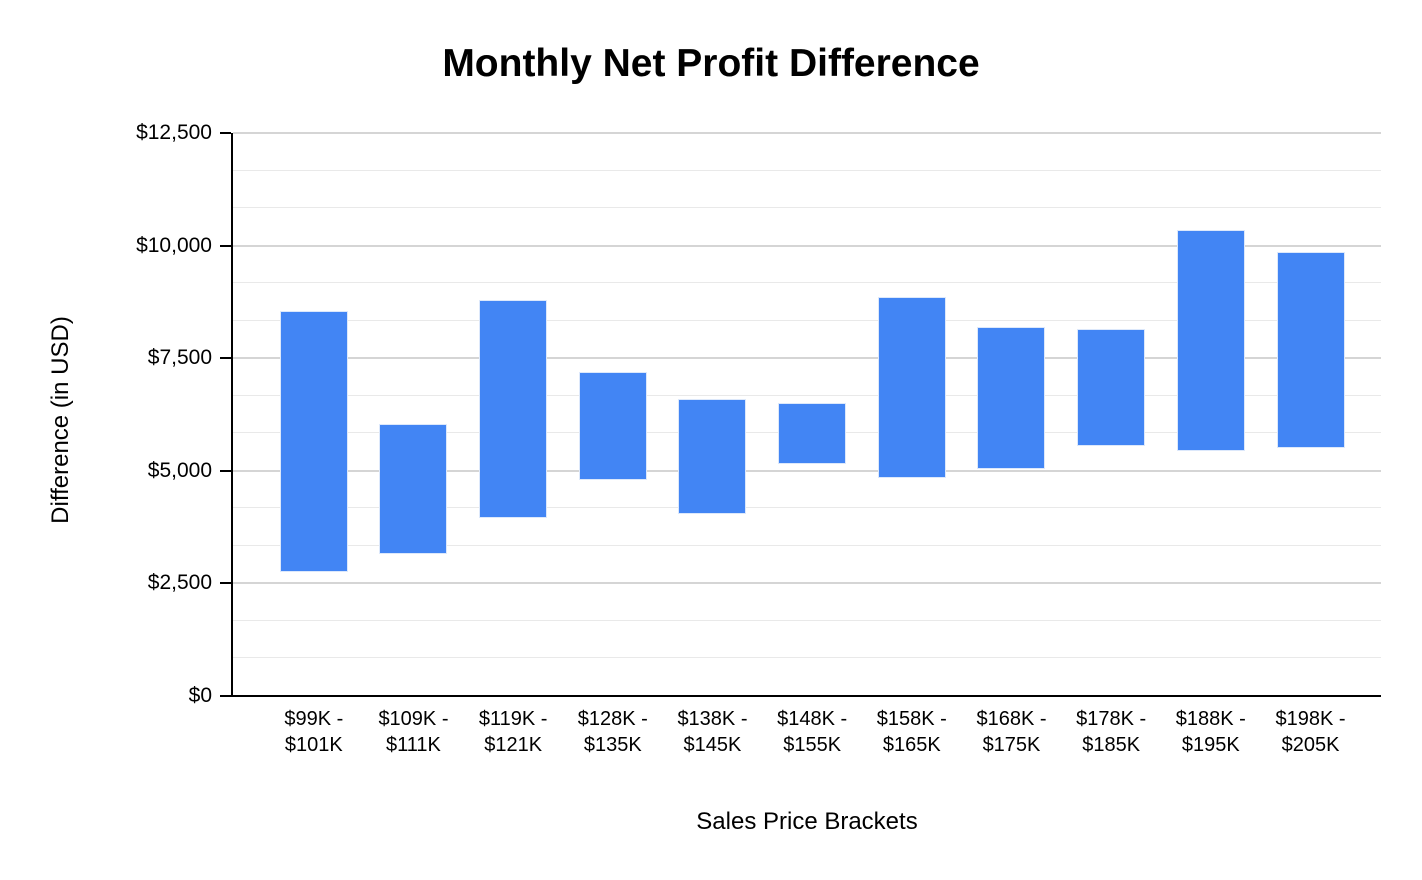 The image size is (1422, 880). Describe the element at coordinates (807, 821) in the screenshot. I see `x-axis-title: Sales Price Brackets` at that location.